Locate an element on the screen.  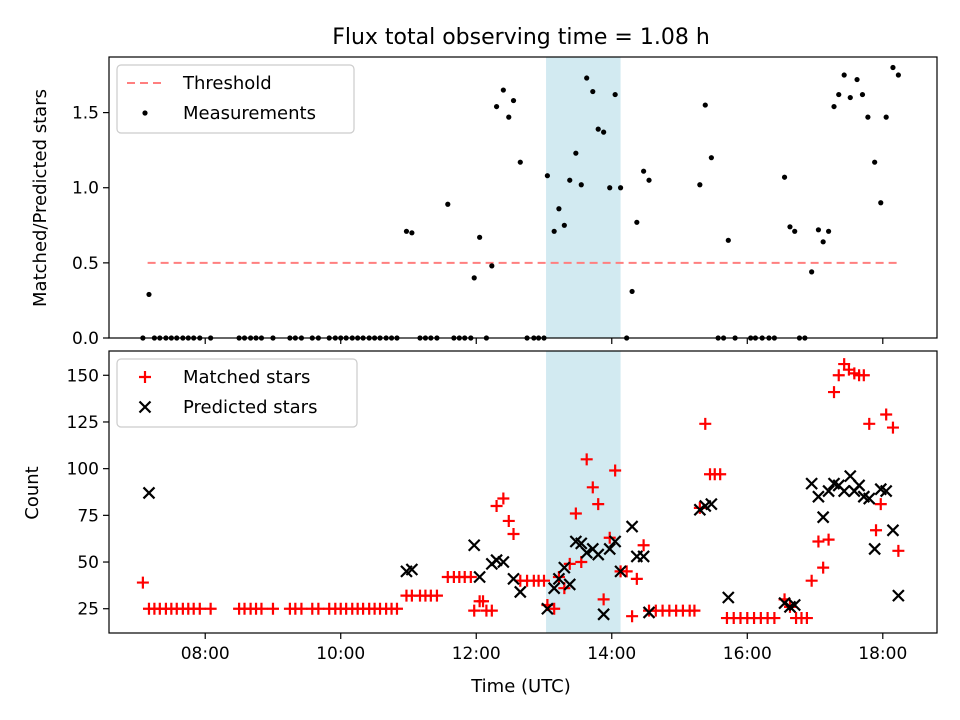
x-tick-label: 16:00 is located at coordinates (747, 654).